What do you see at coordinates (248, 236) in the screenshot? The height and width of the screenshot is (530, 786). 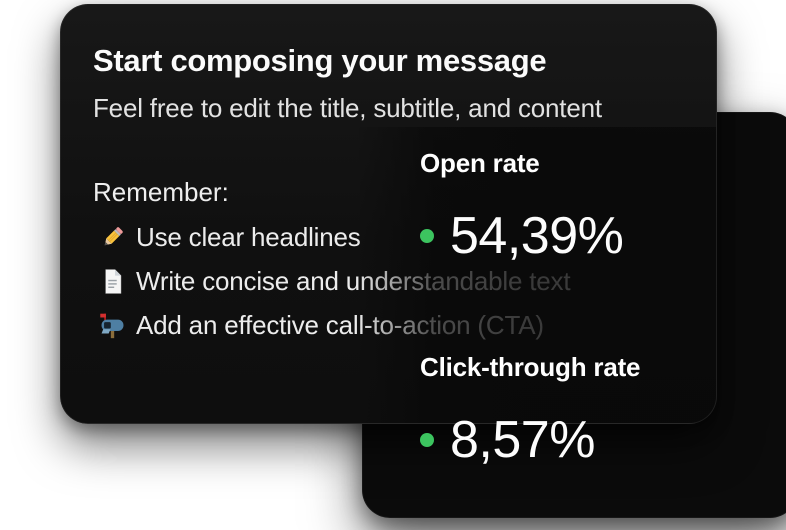 I see `list-item-label: Use clear headlines` at bounding box center [248, 236].